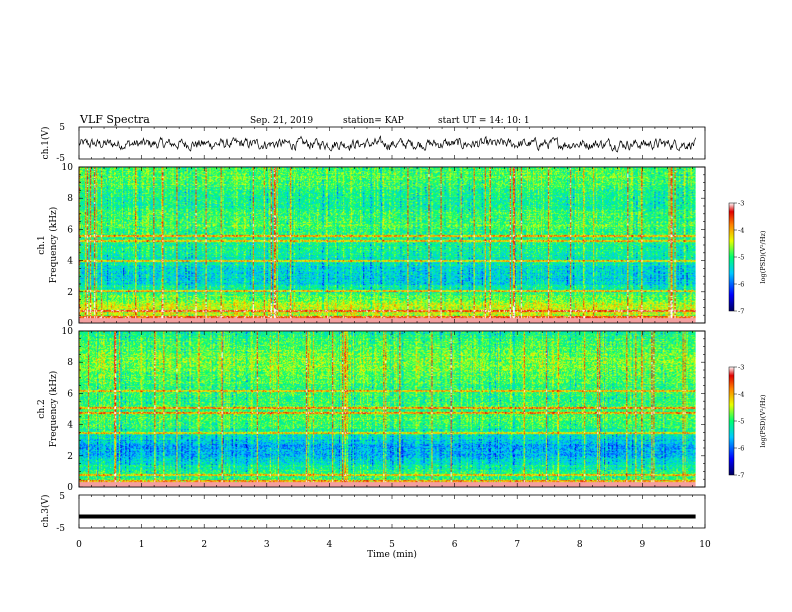 Image resolution: width=792 pixels, height=612 pixels. Describe the element at coordinates (79, 545) in the screenshot. I see `x-tick-label: 0` at that location.